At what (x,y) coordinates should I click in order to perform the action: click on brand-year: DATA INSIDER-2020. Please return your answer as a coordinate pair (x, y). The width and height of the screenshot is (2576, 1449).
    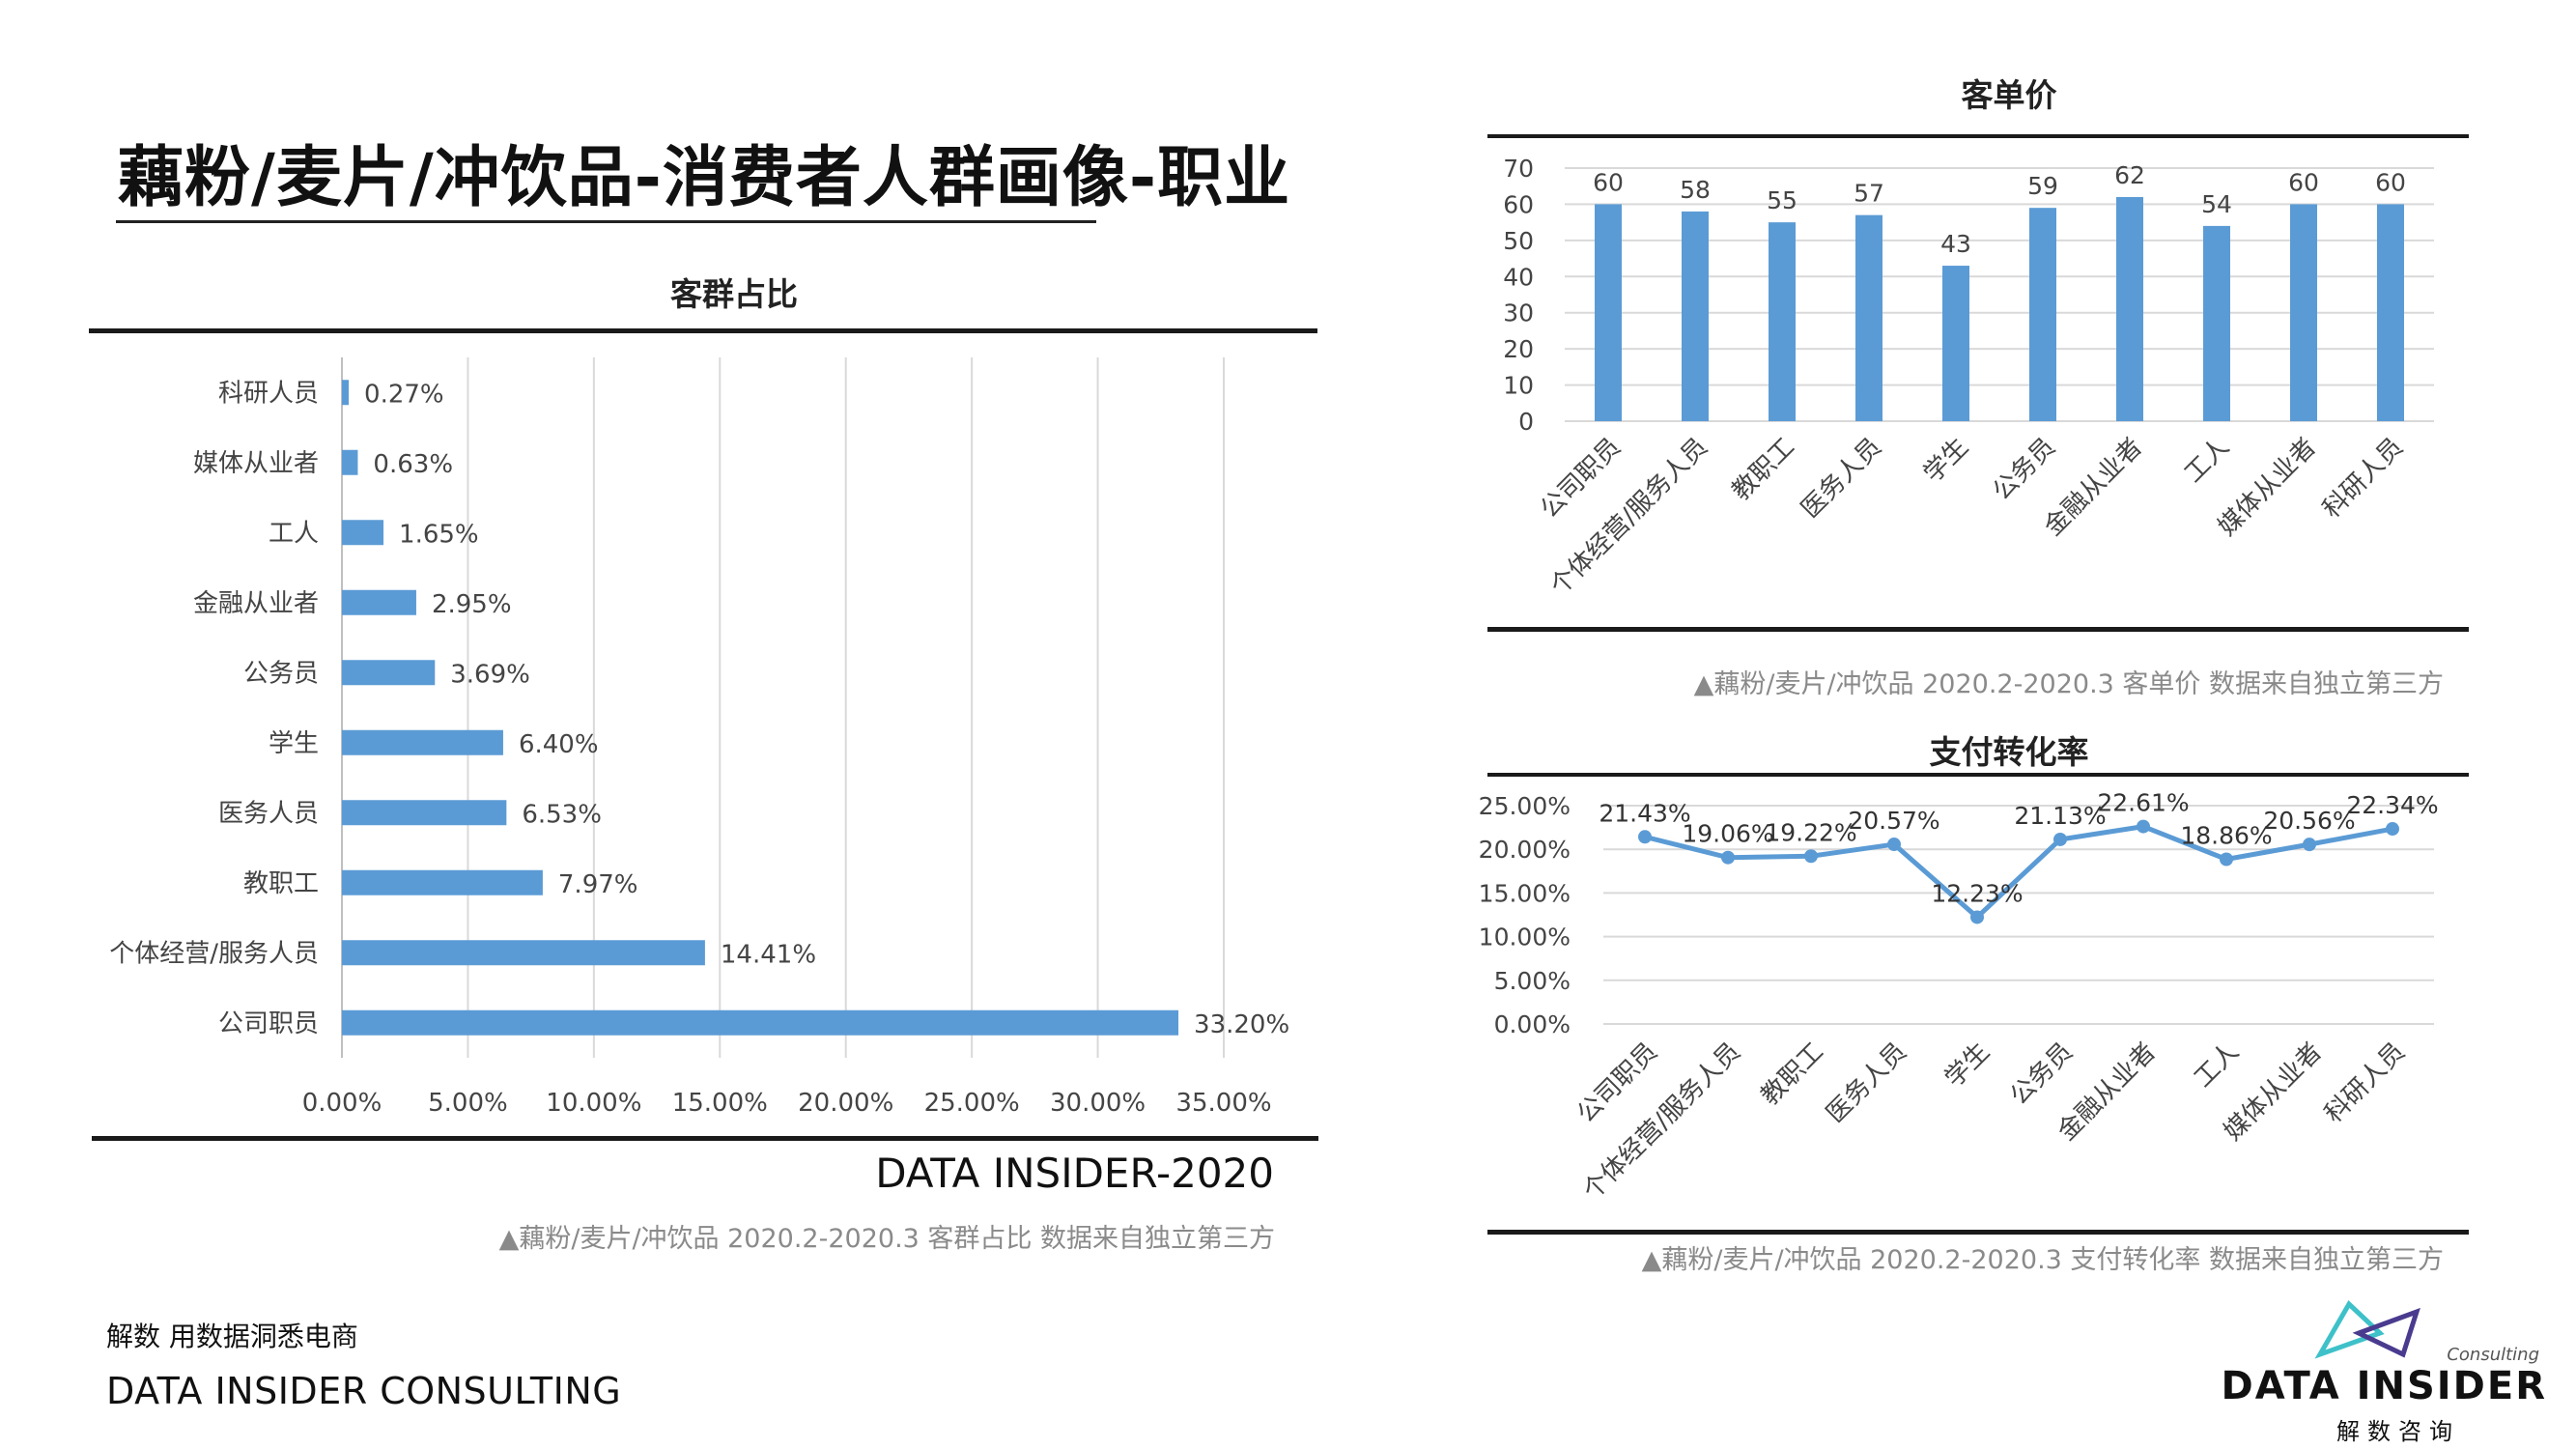
    Looking at the image, I should click on (1074, 1173).